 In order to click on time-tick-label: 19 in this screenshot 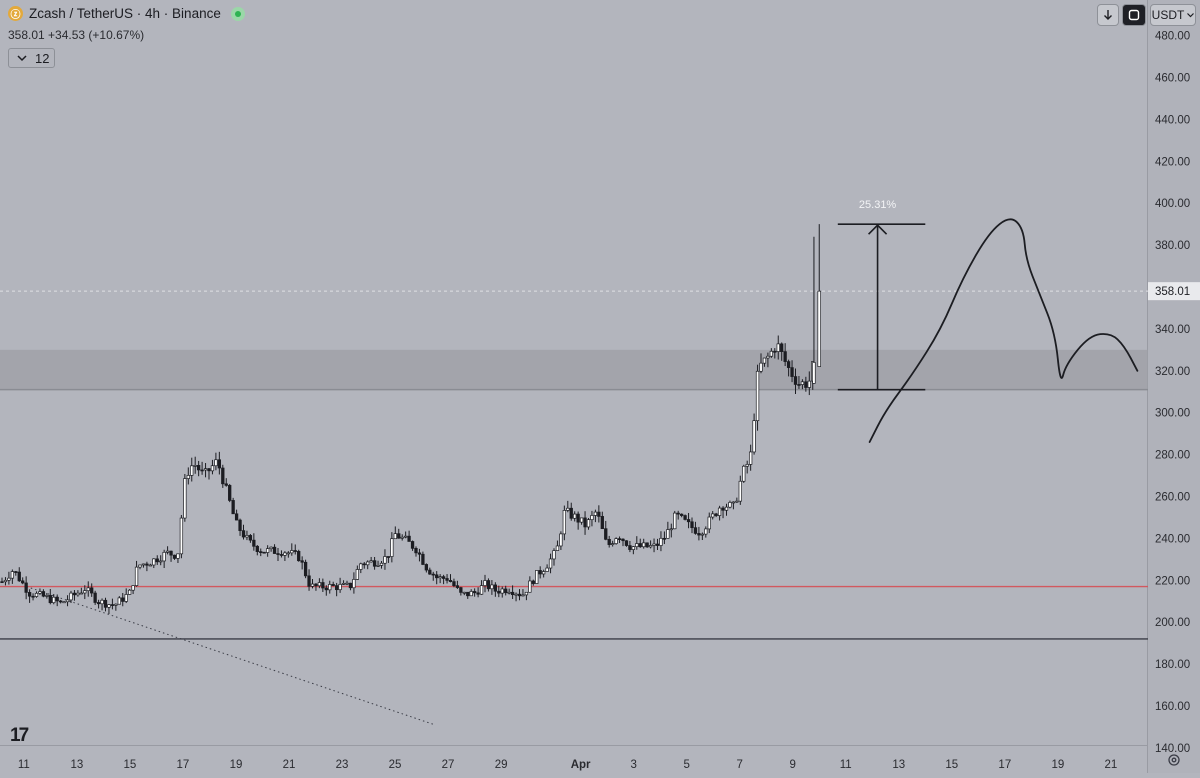, I will do `click(236, 765)`.